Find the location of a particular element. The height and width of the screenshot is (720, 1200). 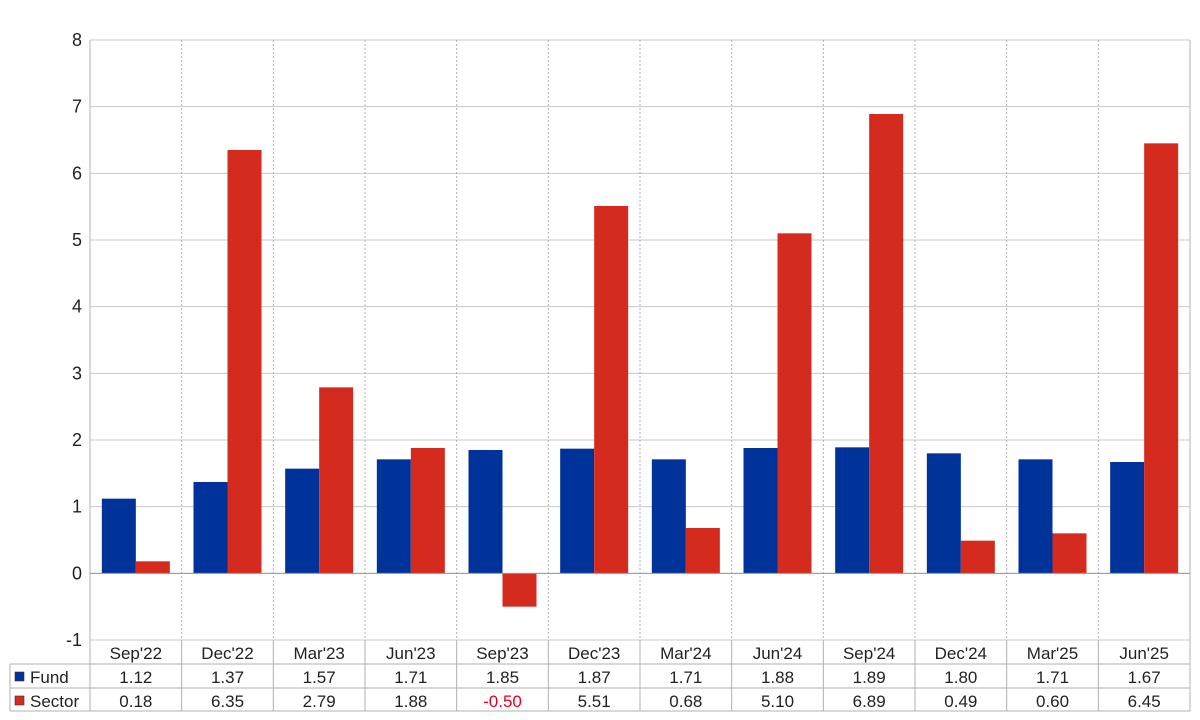

y-tick-label: 2 is located at coordinates (77, 440).